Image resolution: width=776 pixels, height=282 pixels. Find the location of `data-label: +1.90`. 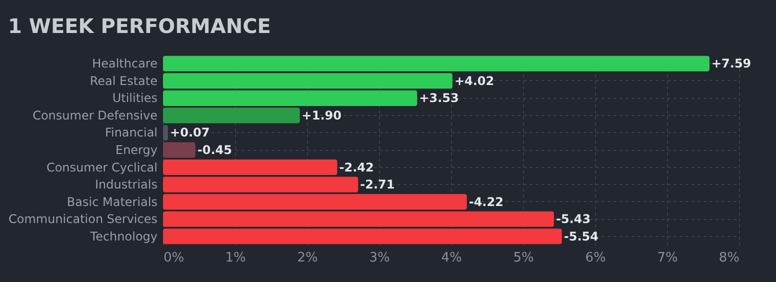

data-label: +1.90 is located at coordinates (322, 115).